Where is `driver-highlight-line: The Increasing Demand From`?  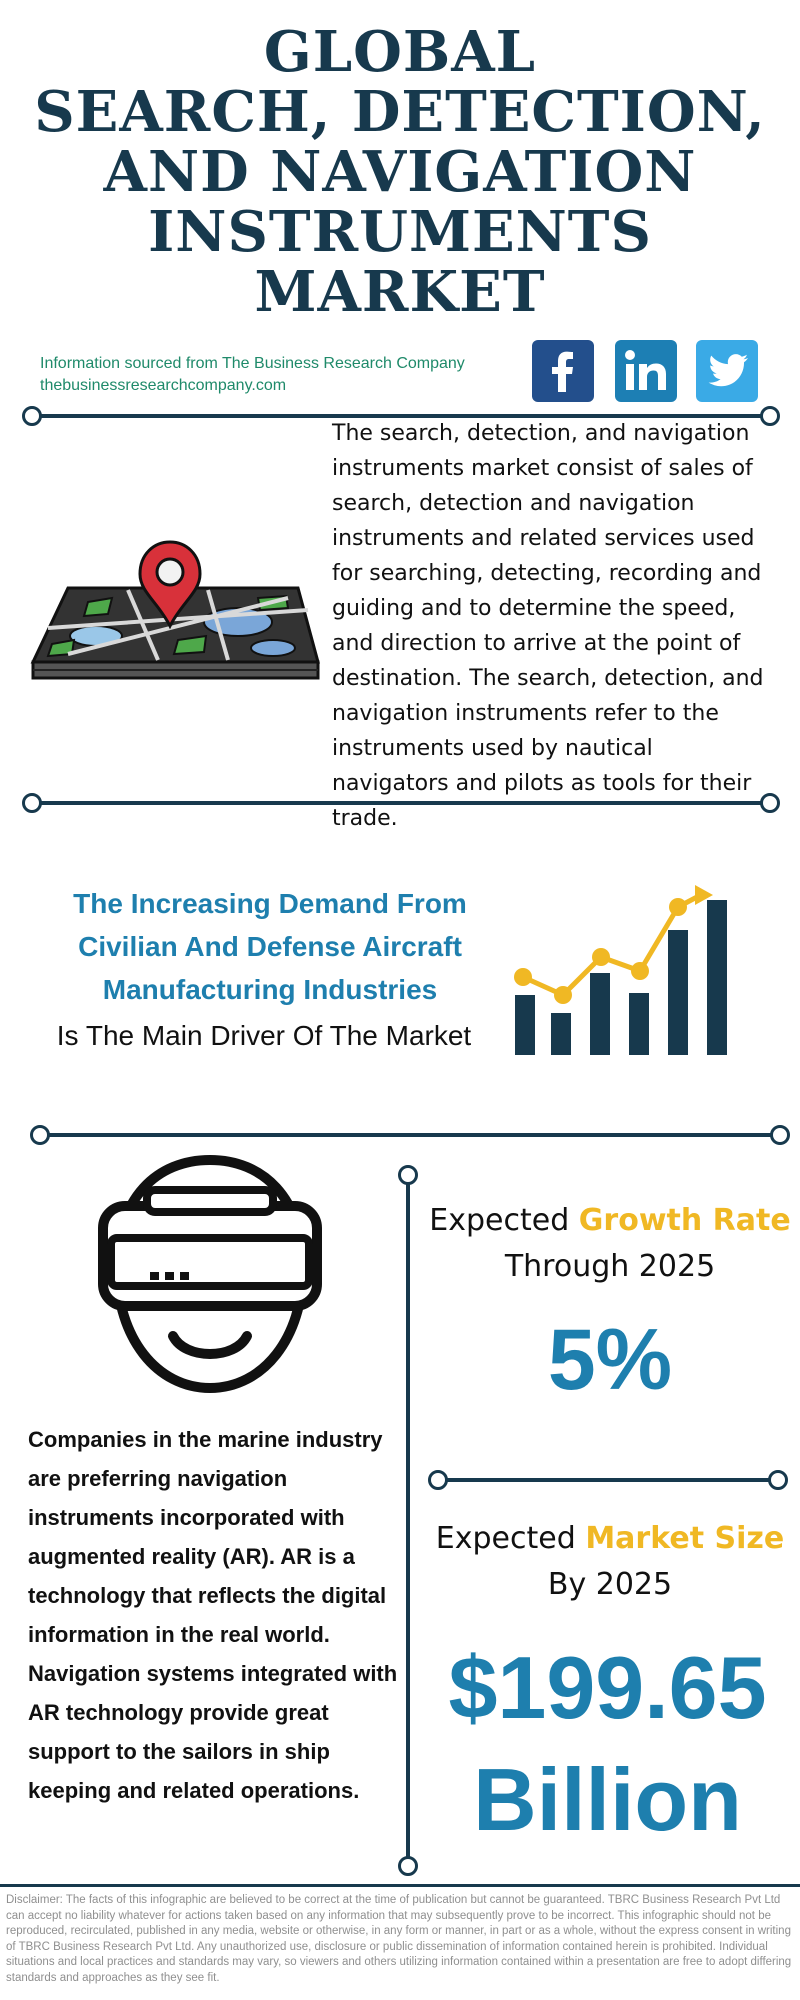
driver-highlight-line: The Increasing Demand From is located at coordinates (270, 903).